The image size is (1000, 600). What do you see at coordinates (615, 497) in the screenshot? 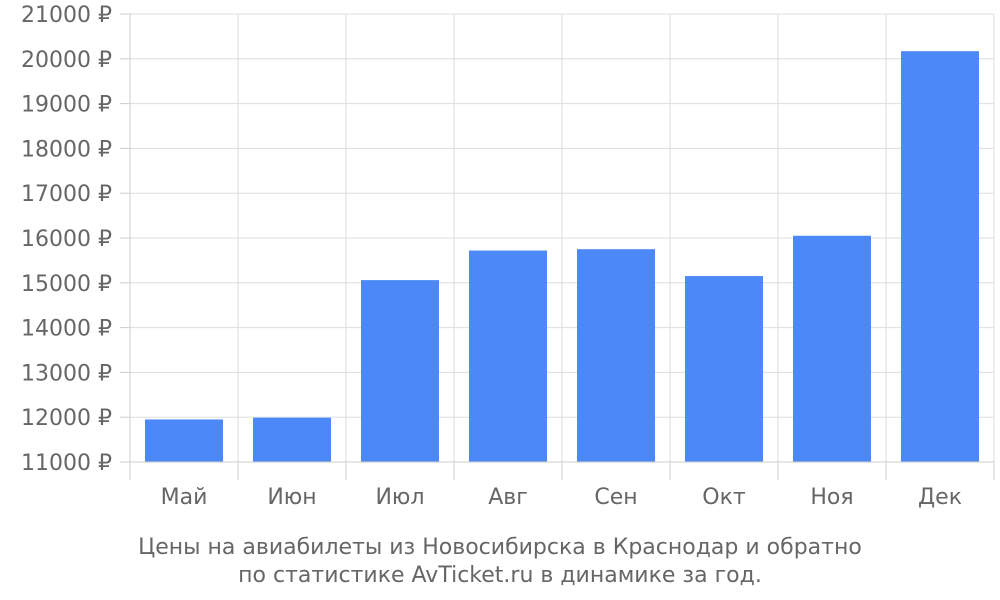
I see `x-tick-label: Сен` at bounding box center [615, 497].